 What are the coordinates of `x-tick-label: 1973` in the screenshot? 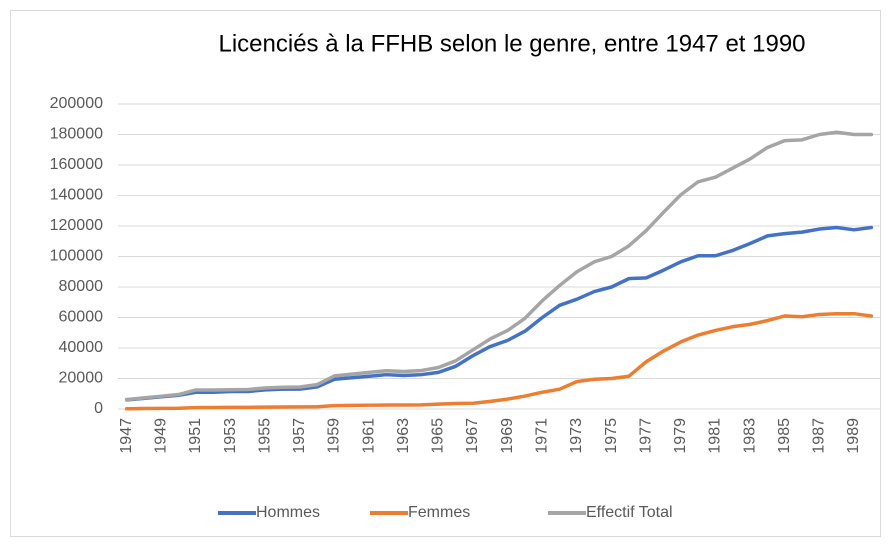 It's located at (576, 436).